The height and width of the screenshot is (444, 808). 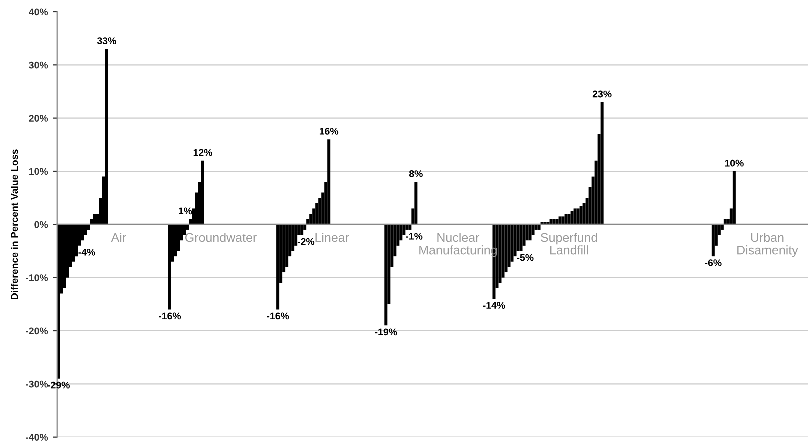 I want to click on data-label: -14%, so click(x=494, y=305).